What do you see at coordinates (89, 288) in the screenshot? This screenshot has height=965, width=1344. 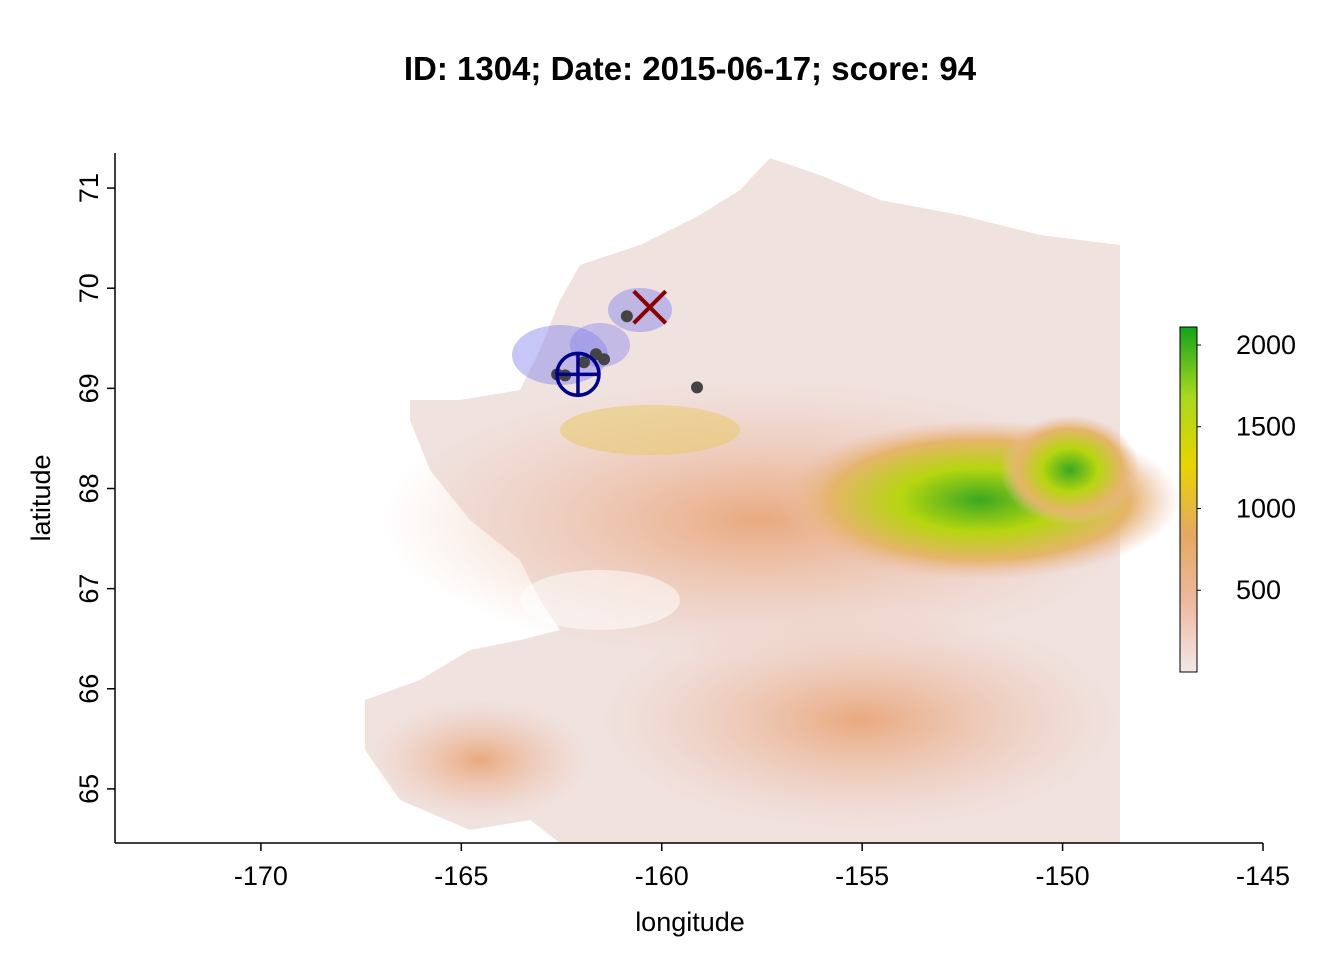 I see `y-tick-label: 70` at bounding box center [89, 288].